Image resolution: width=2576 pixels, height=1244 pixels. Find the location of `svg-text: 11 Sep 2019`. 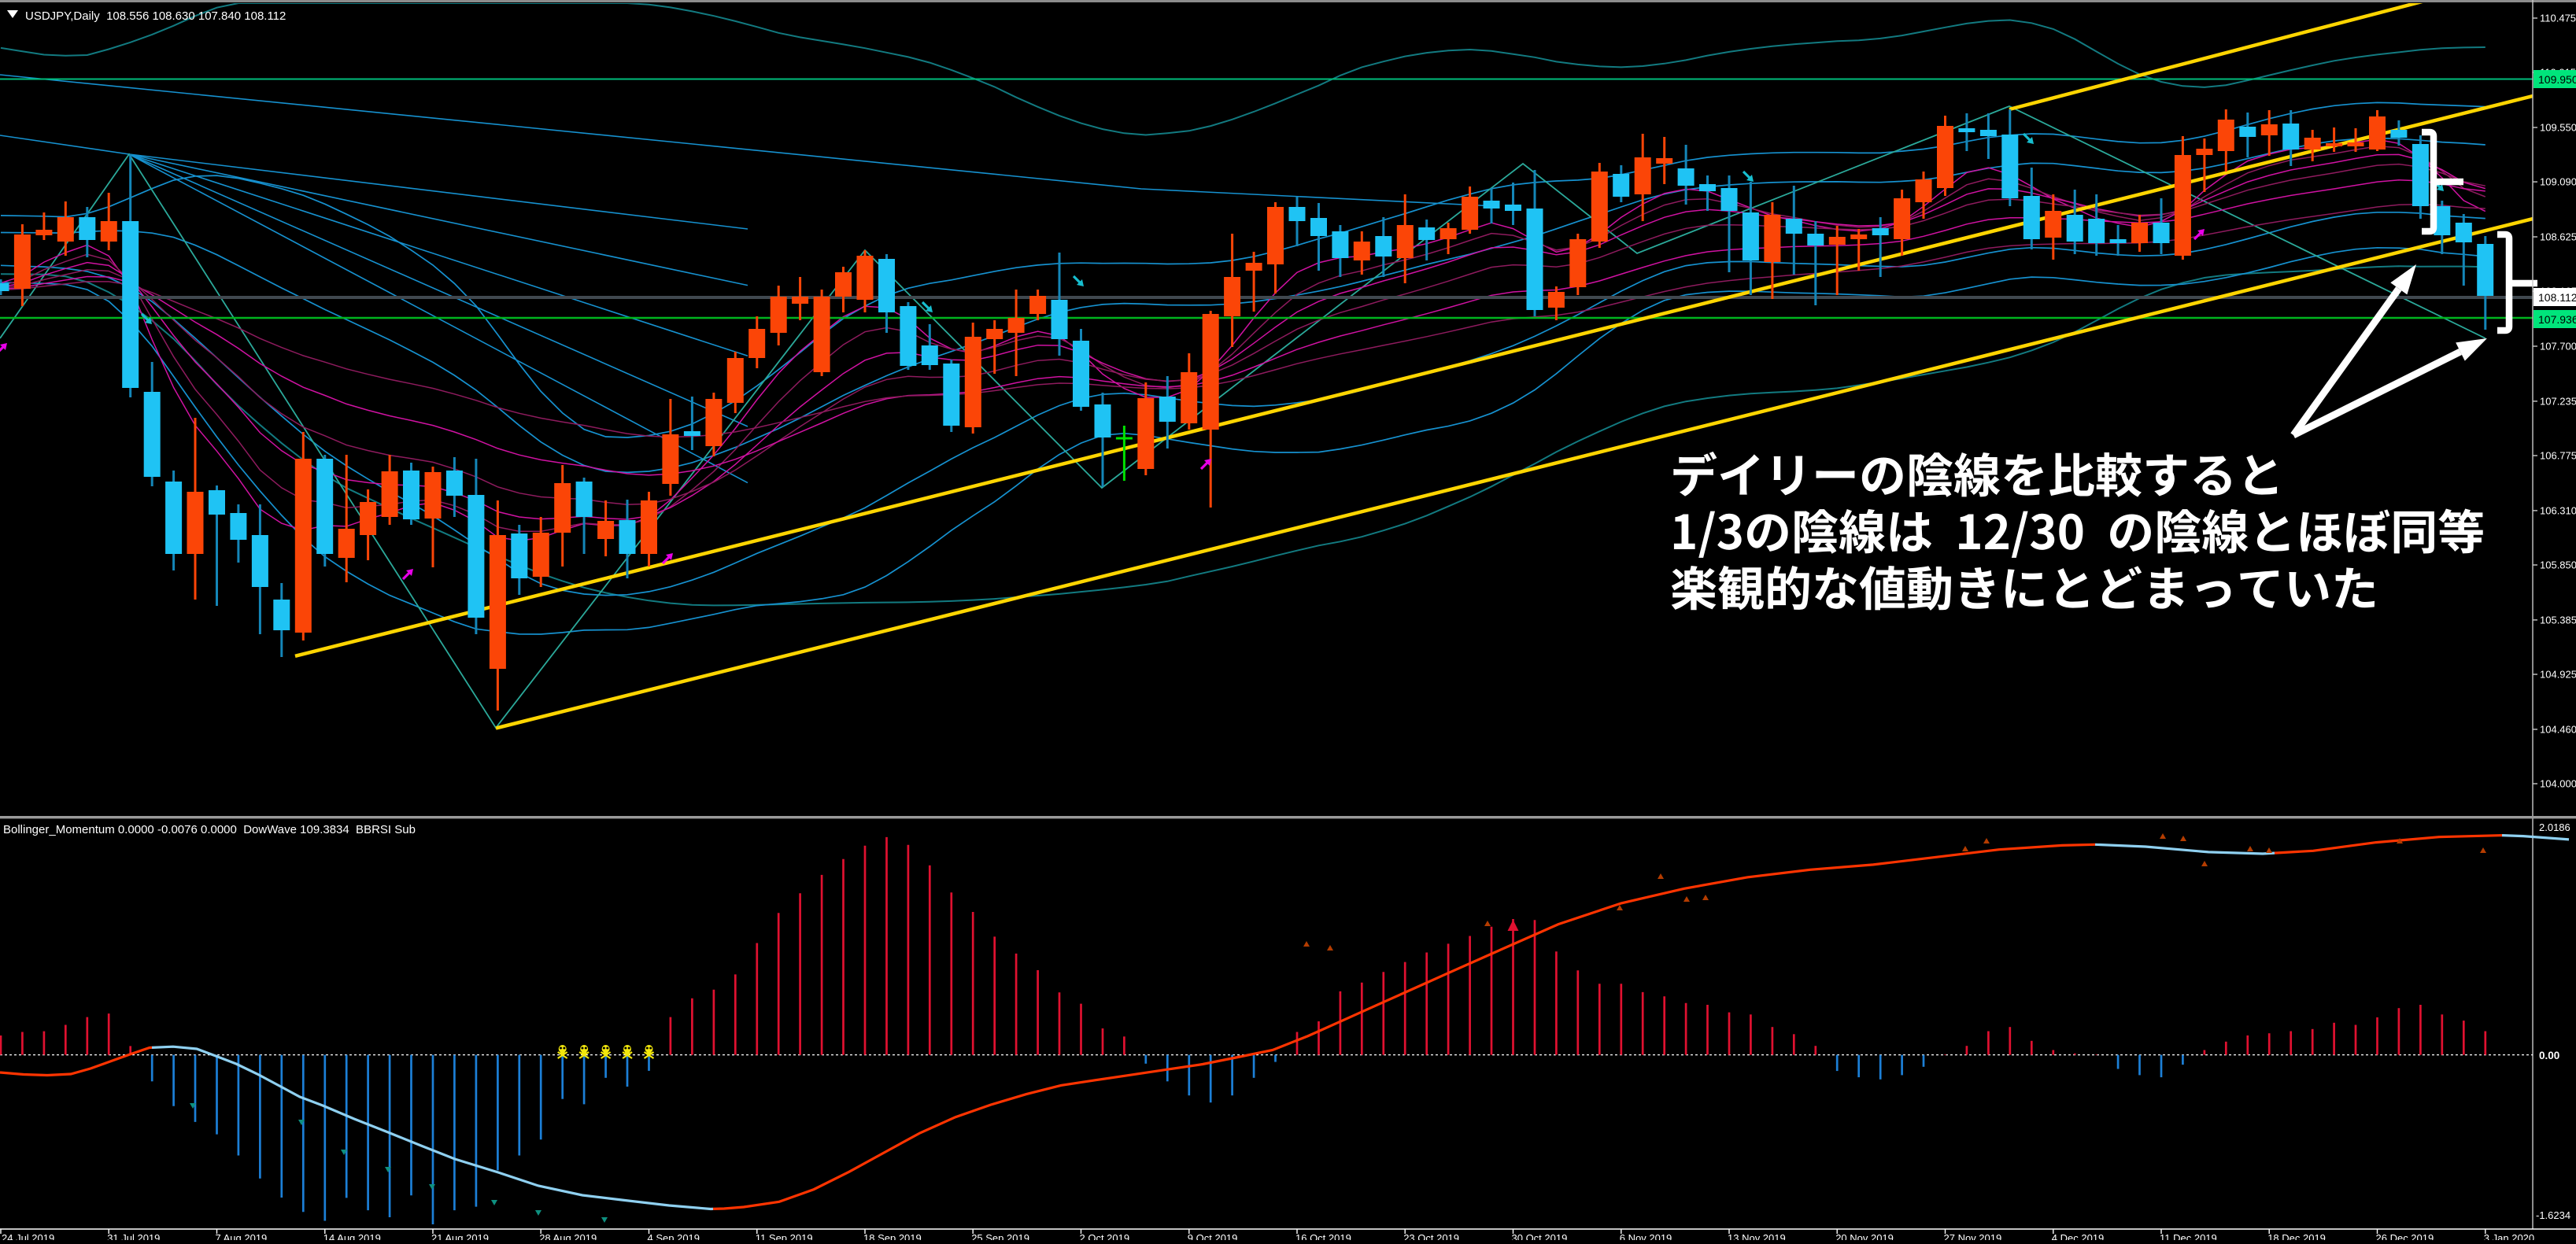

svg-text: 11 Sep 2019 is located at coordinates (784, 1236).